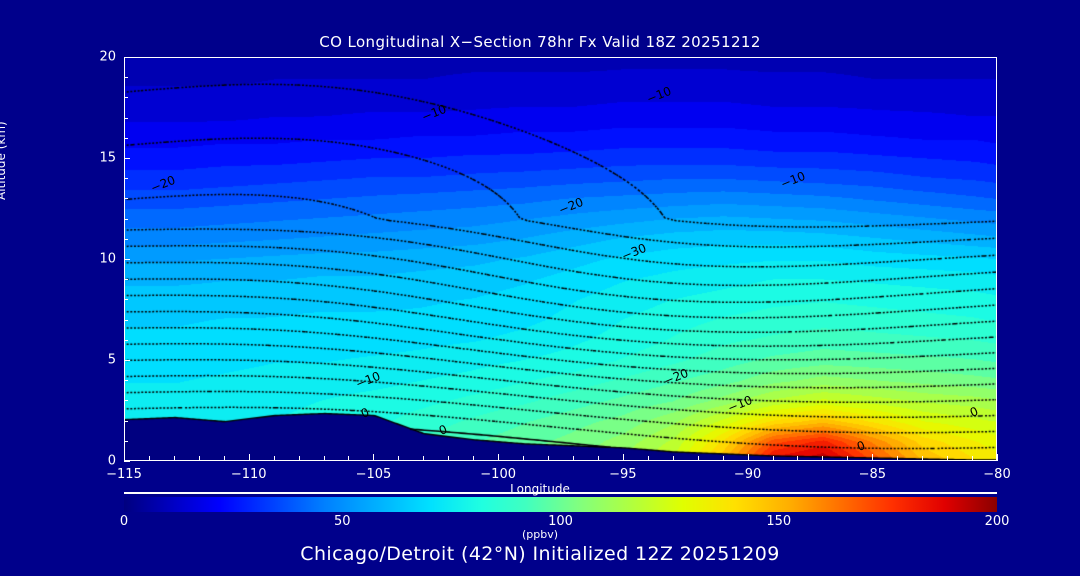 The width and height of the screenshot is (1080, 576). I want to click on y-tick-label: 5, so click(111, 360).